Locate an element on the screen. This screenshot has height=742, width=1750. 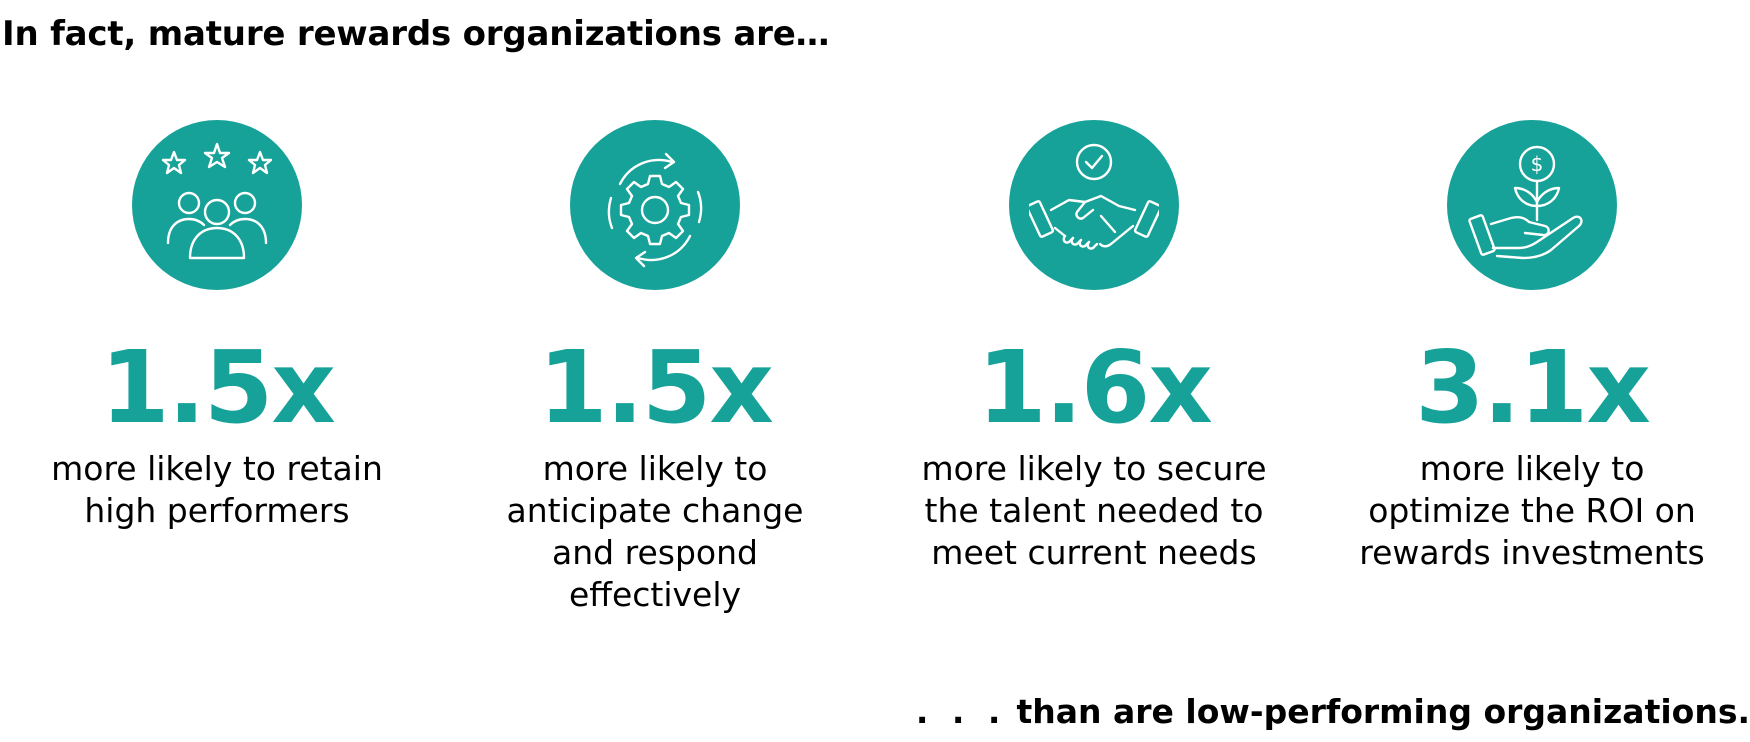
footer-dots: . . . is located at coordinates (961, 711).